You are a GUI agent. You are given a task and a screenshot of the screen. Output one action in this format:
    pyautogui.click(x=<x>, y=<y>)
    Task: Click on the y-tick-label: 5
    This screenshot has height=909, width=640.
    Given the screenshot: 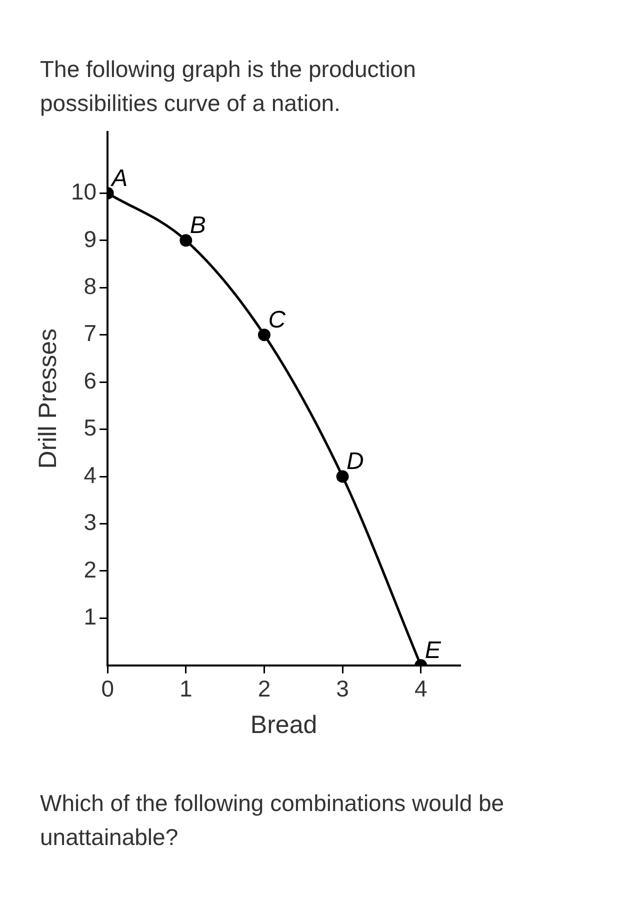 What is the action you would take?
    pyautogui.click(x=90, y=427)
    